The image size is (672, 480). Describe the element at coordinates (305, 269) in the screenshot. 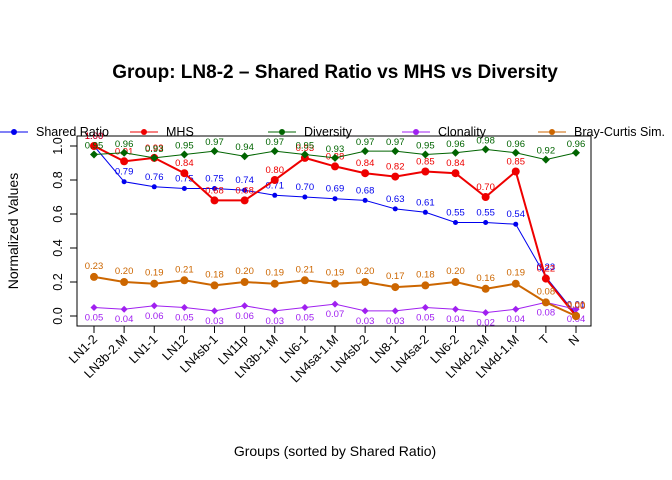

I see `data-label: 0.21` at that location.